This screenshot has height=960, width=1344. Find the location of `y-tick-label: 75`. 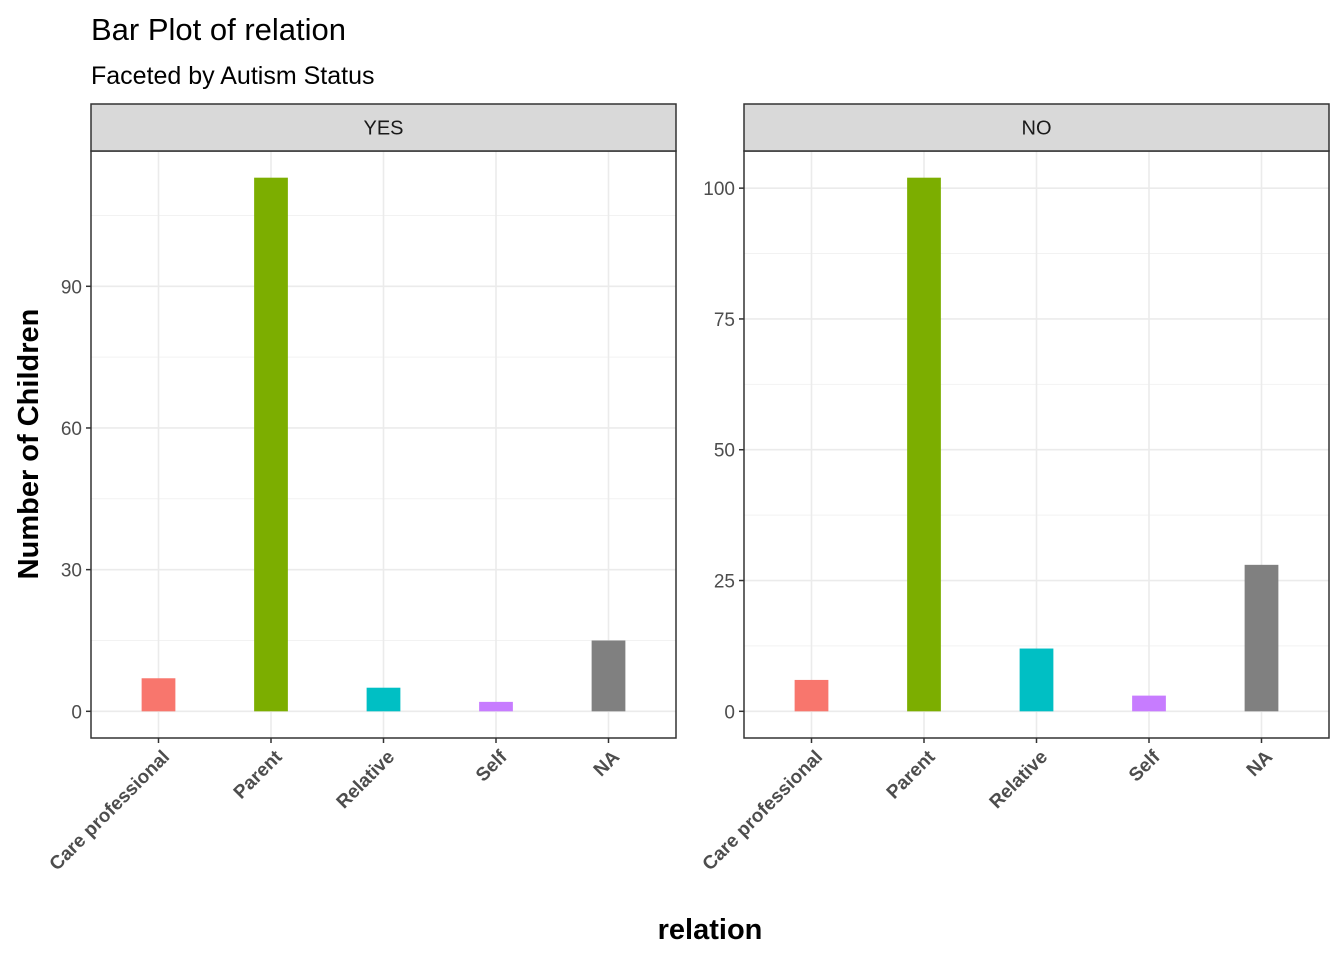

y-tick-label: 75 is located at coordinates (724, 320).